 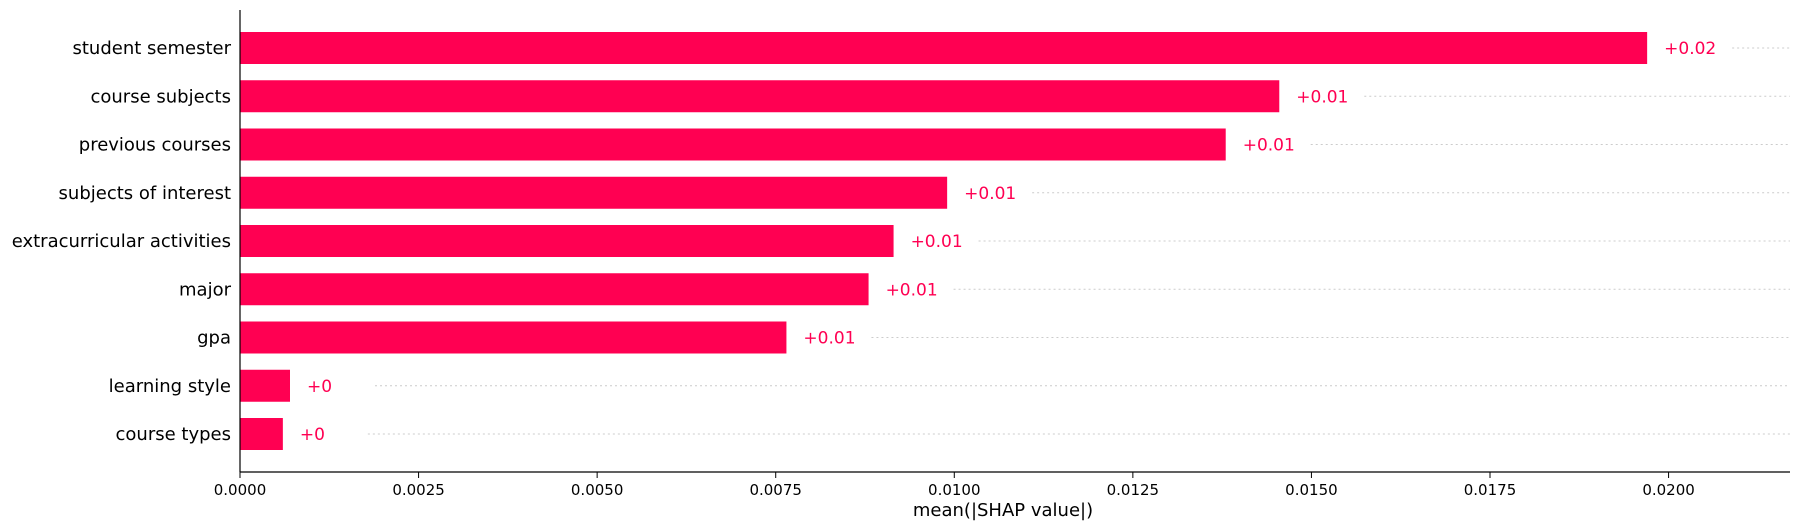 I want to click on x-tick-label: 0.0000, so click(x=240, y=490).